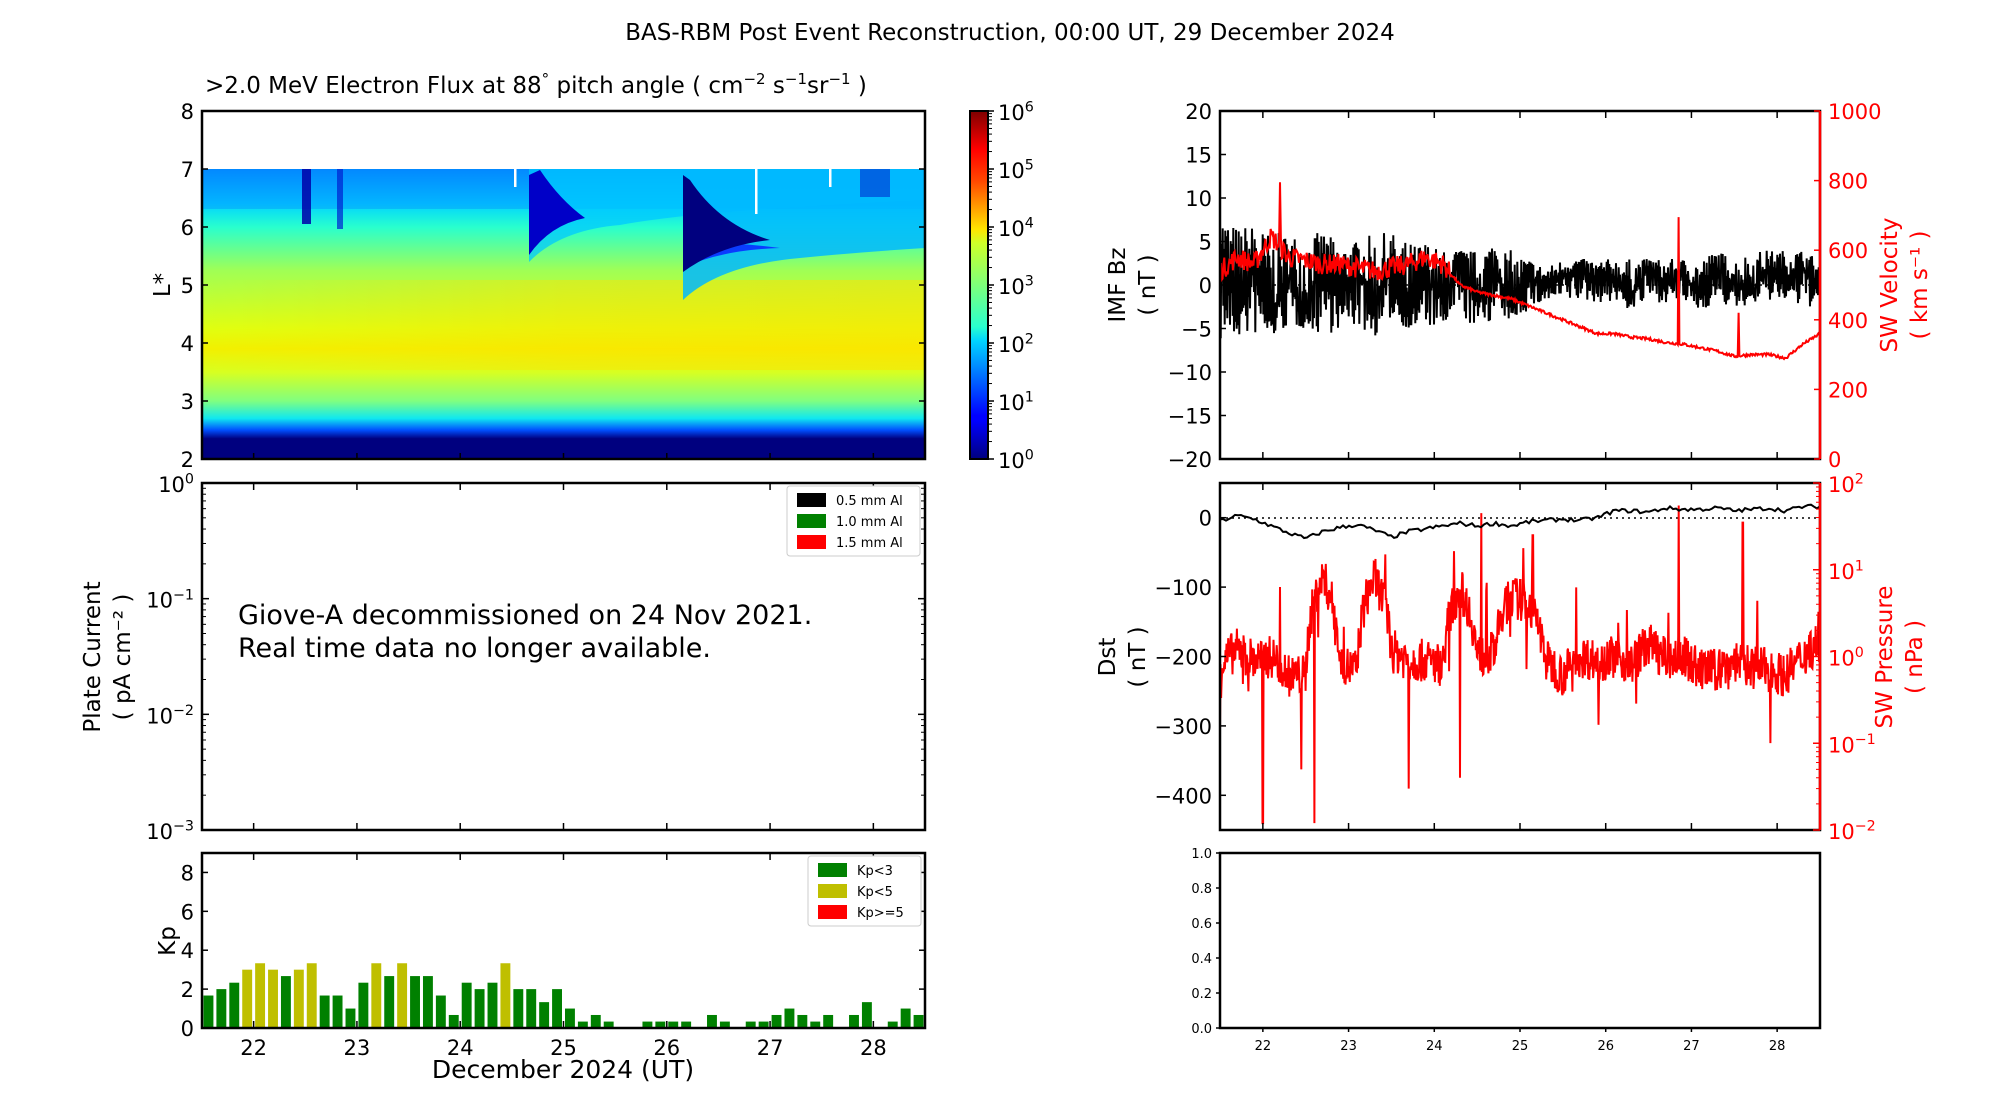  I want to click on x-tick-label: 26, so click(1605, 1046).